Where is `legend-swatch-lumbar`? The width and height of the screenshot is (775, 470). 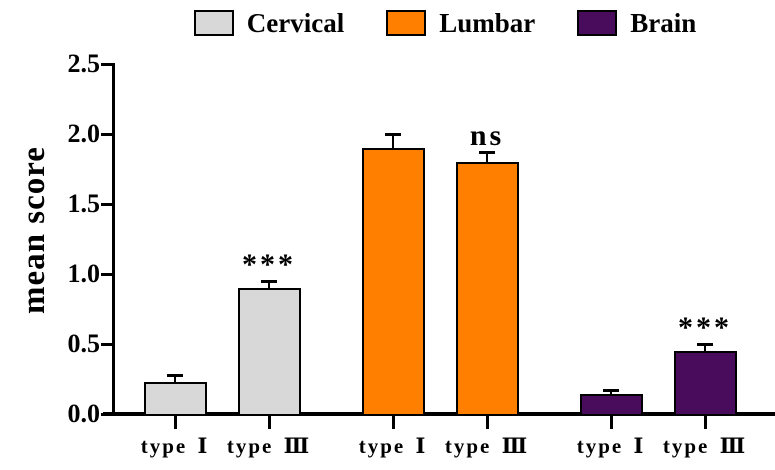 legend-swatch-lumbar is located at coordinates (406, 23).